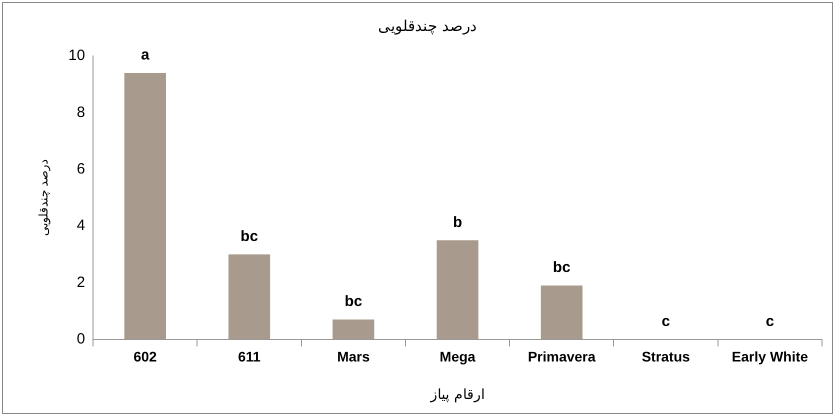  Describe the element at coordinates (353, 356) in the screenshot. I see `x-tick-label: Mars` at that location.